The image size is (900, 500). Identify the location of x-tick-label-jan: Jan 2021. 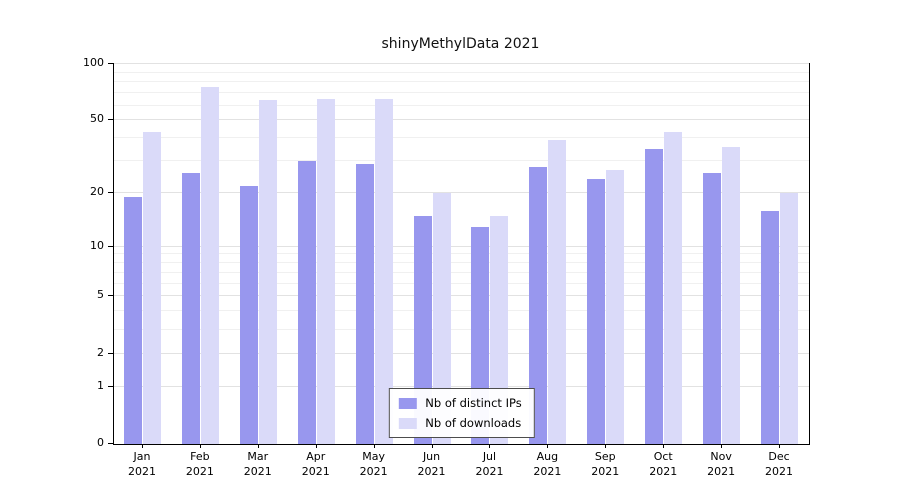
(142, 464).